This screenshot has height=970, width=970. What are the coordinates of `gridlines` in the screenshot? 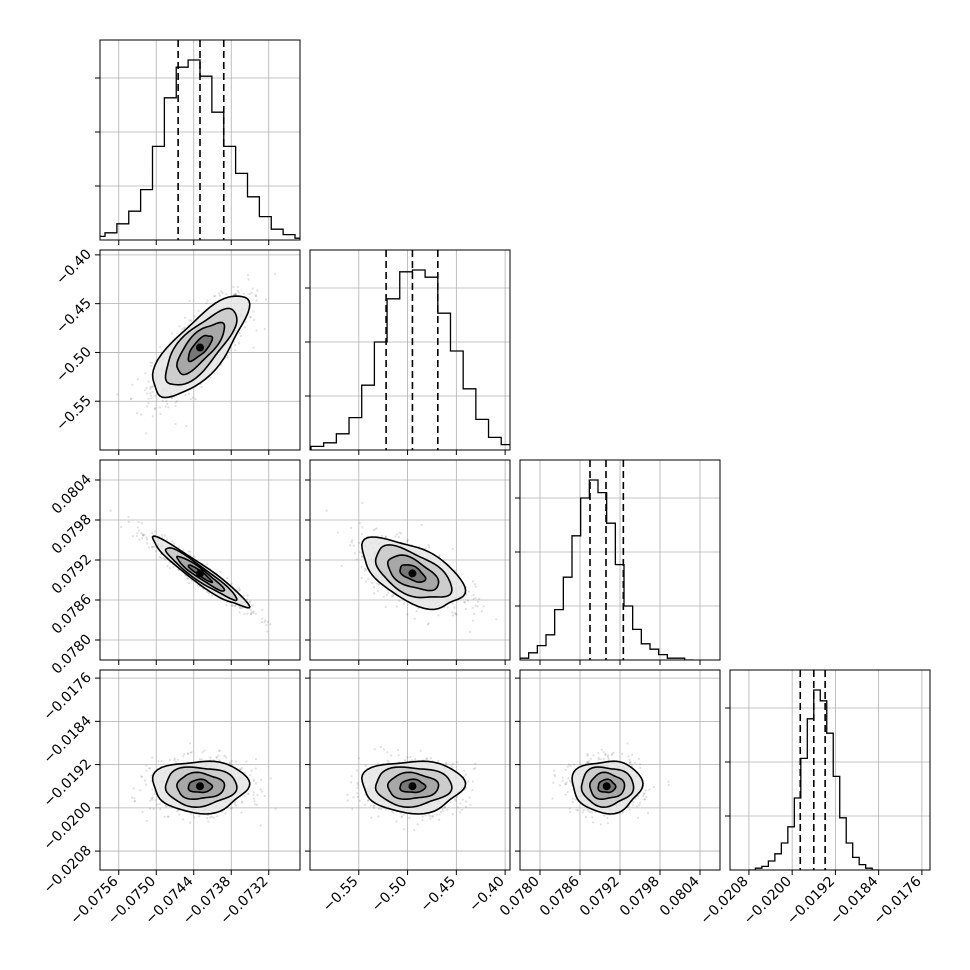 It's located at (620, 560).